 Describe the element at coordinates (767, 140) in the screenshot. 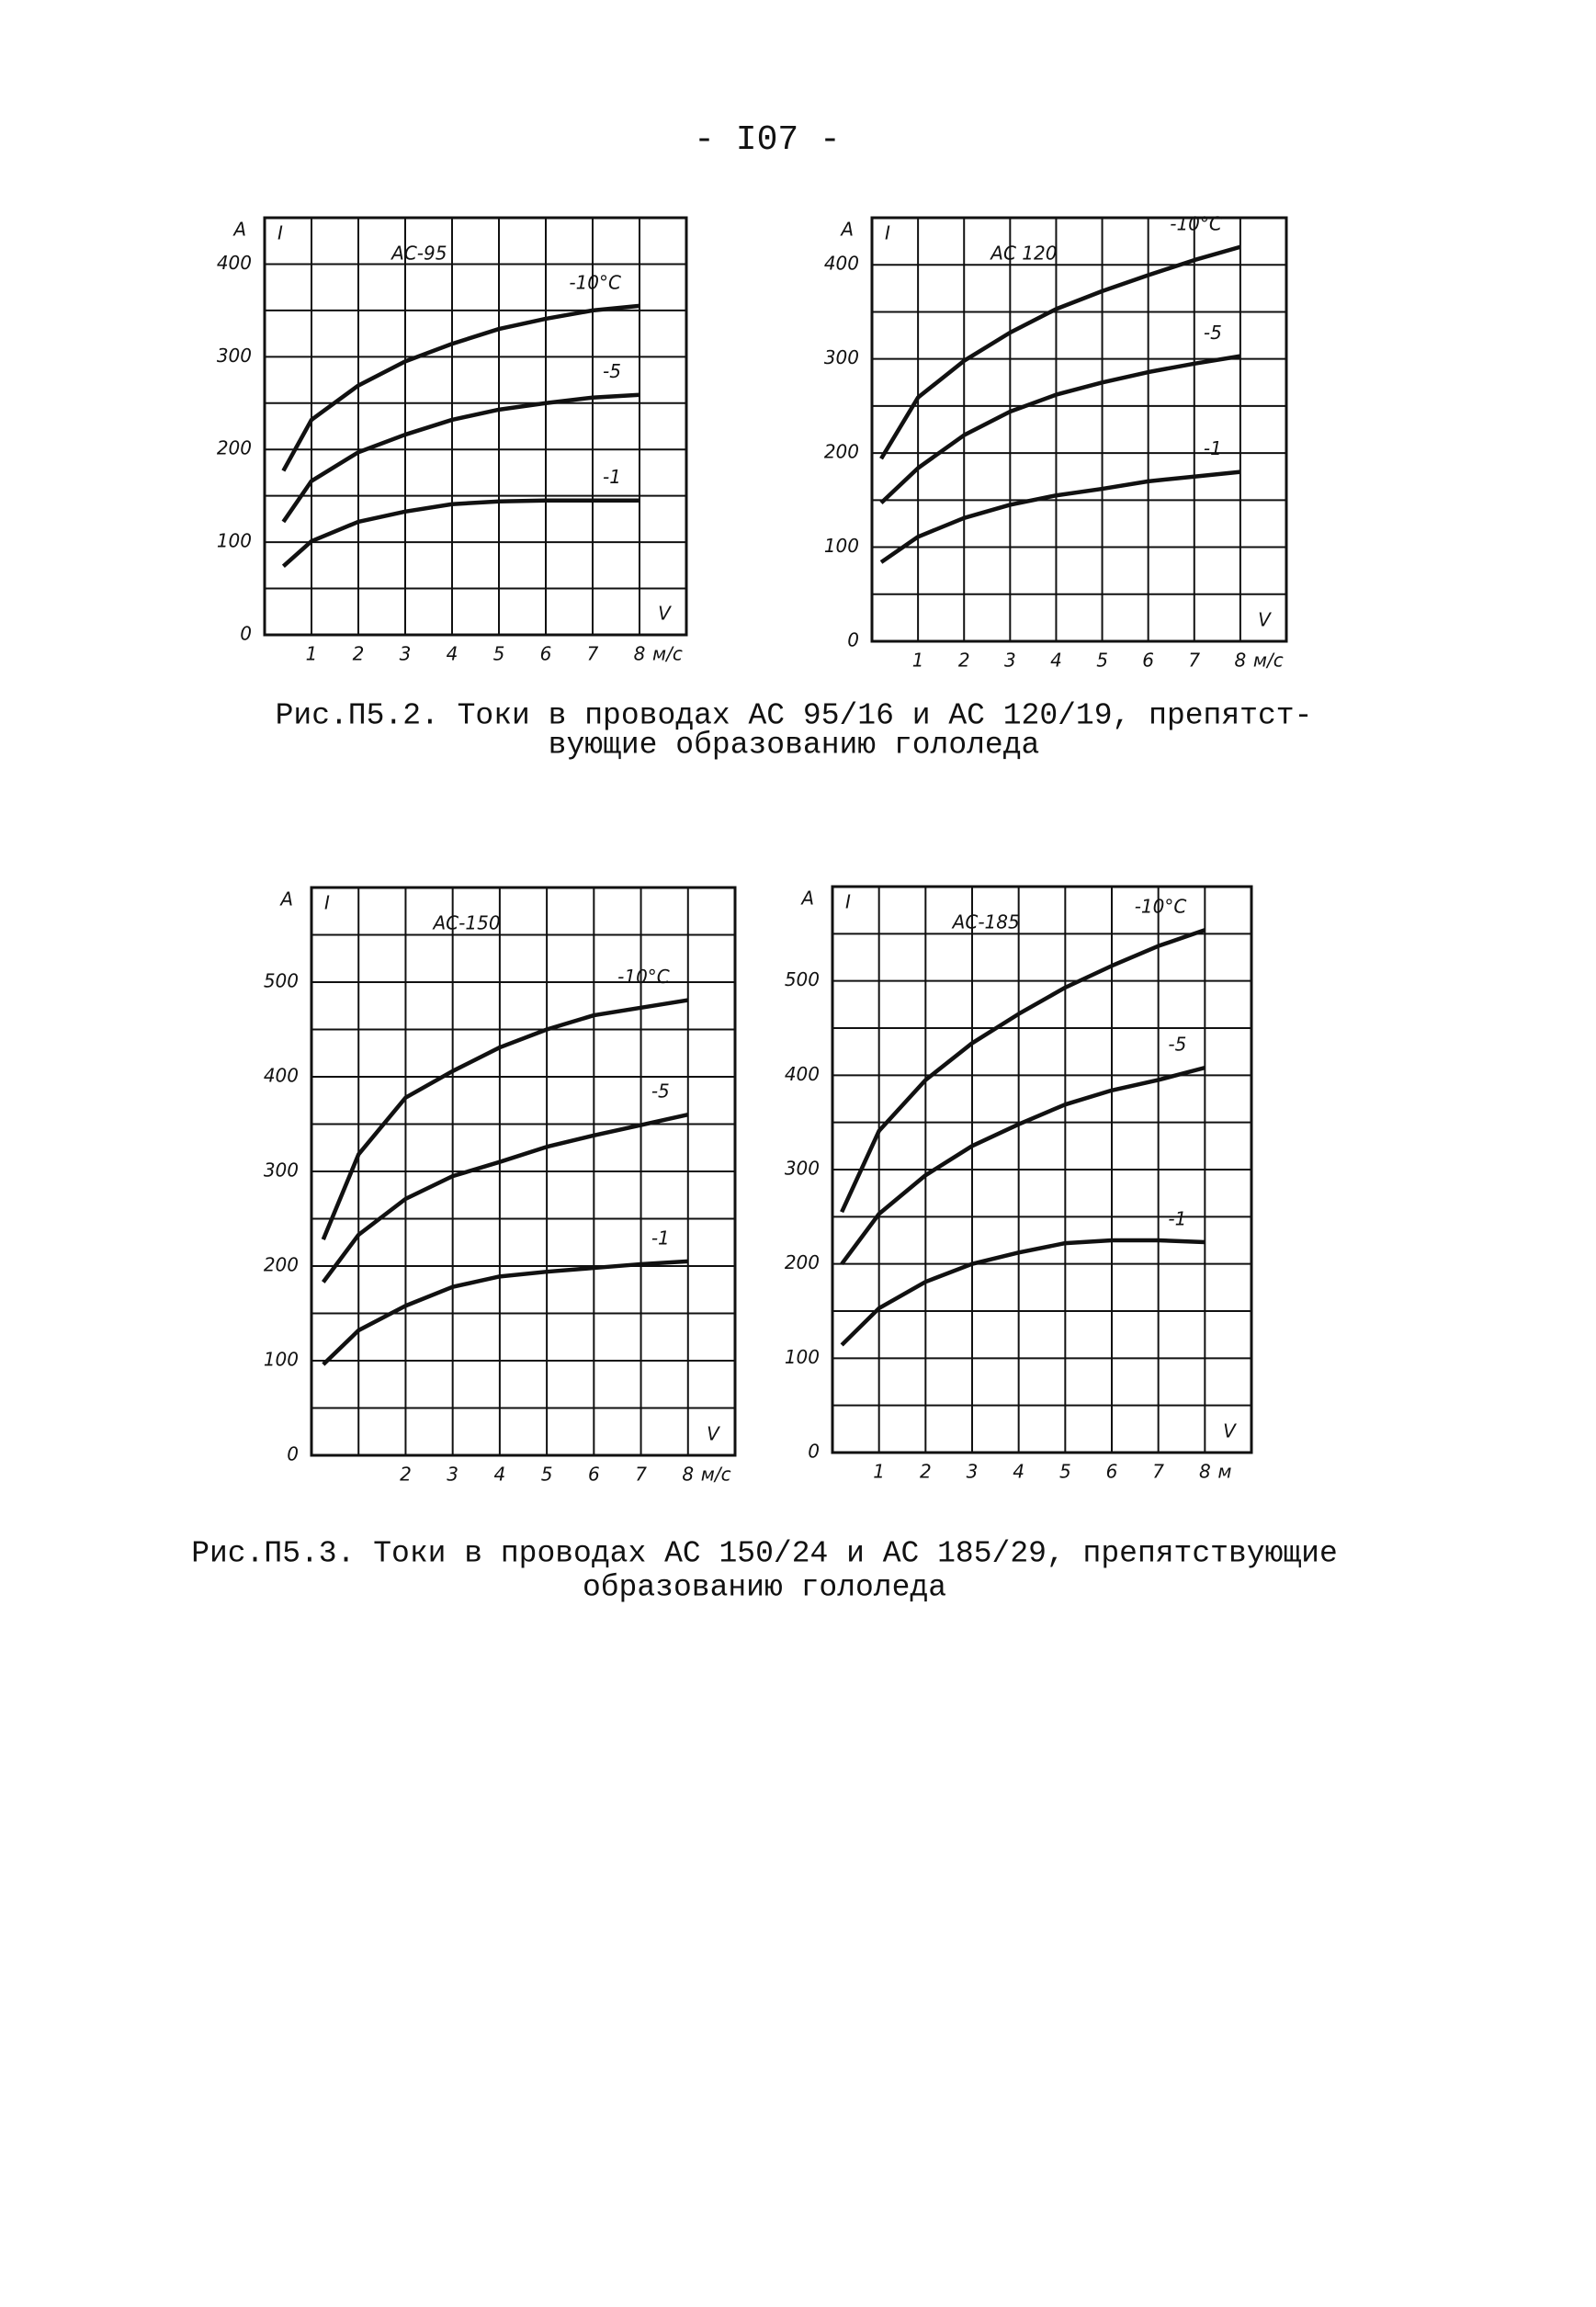

I see `page-number: - I07 -` at that location.